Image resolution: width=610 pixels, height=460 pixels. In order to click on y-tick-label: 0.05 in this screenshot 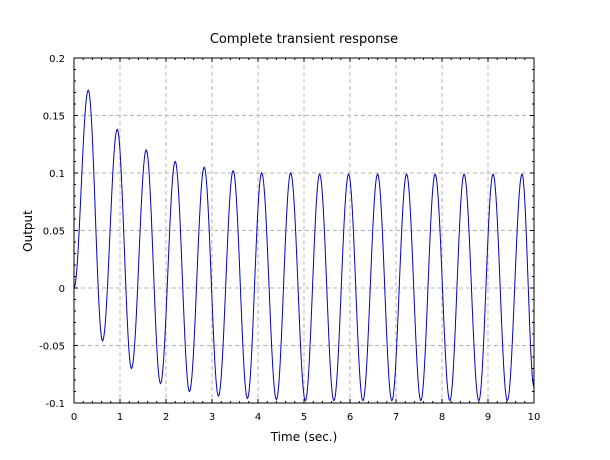, I will do `click(54, 232)`.